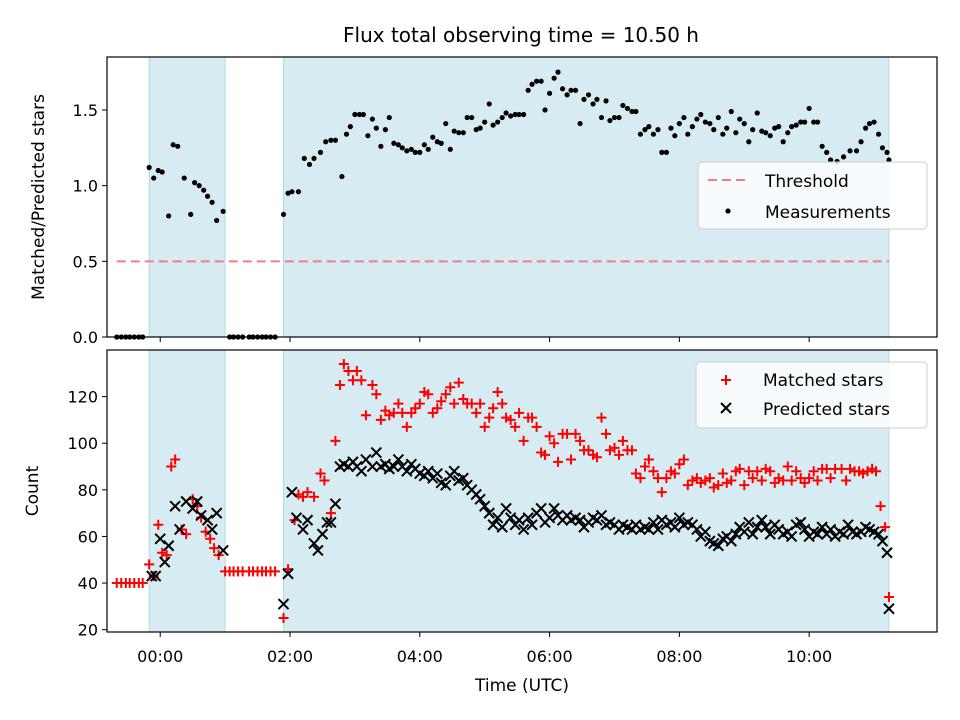  Describe the element at coordinates (88, 490) in the screenshot. I see `y-tick-label: 80` at that location.